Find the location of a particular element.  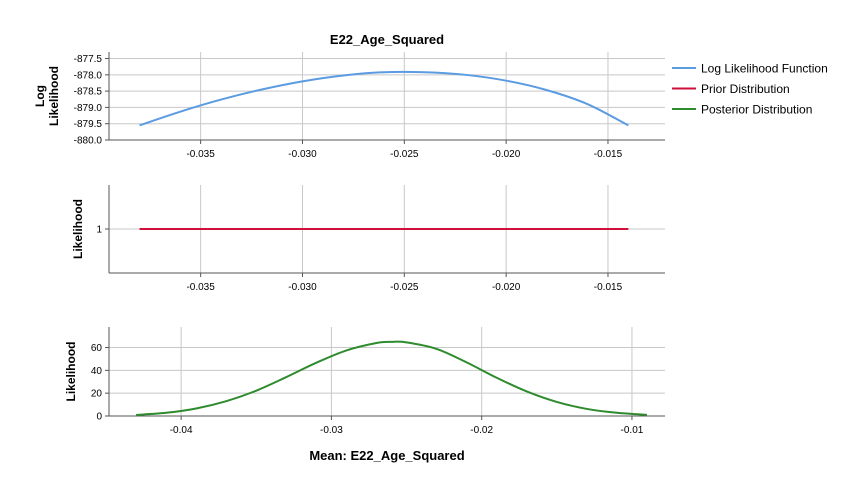

legend-item-3: Posterior Distribution is located at coordinates (742, 110).